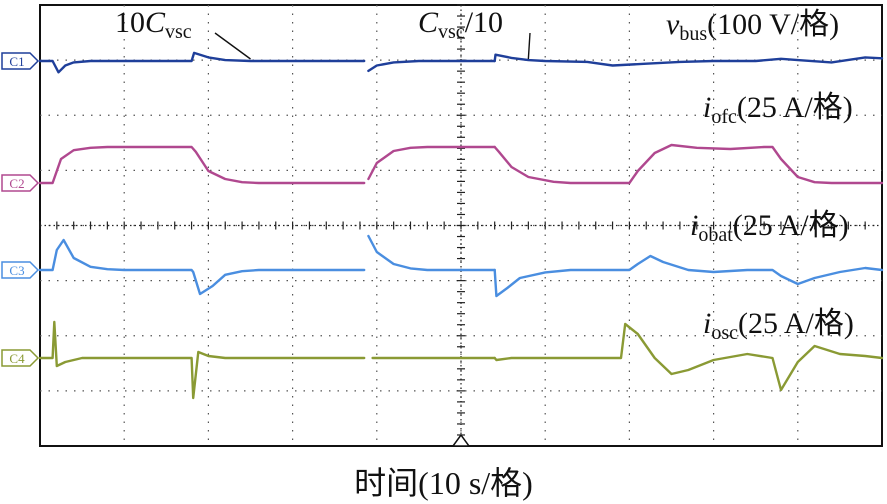  Describe the element at coordinates (443, 483) in the screenshot. I see `x-axis-label: 时间(10 s/格)` at that location.